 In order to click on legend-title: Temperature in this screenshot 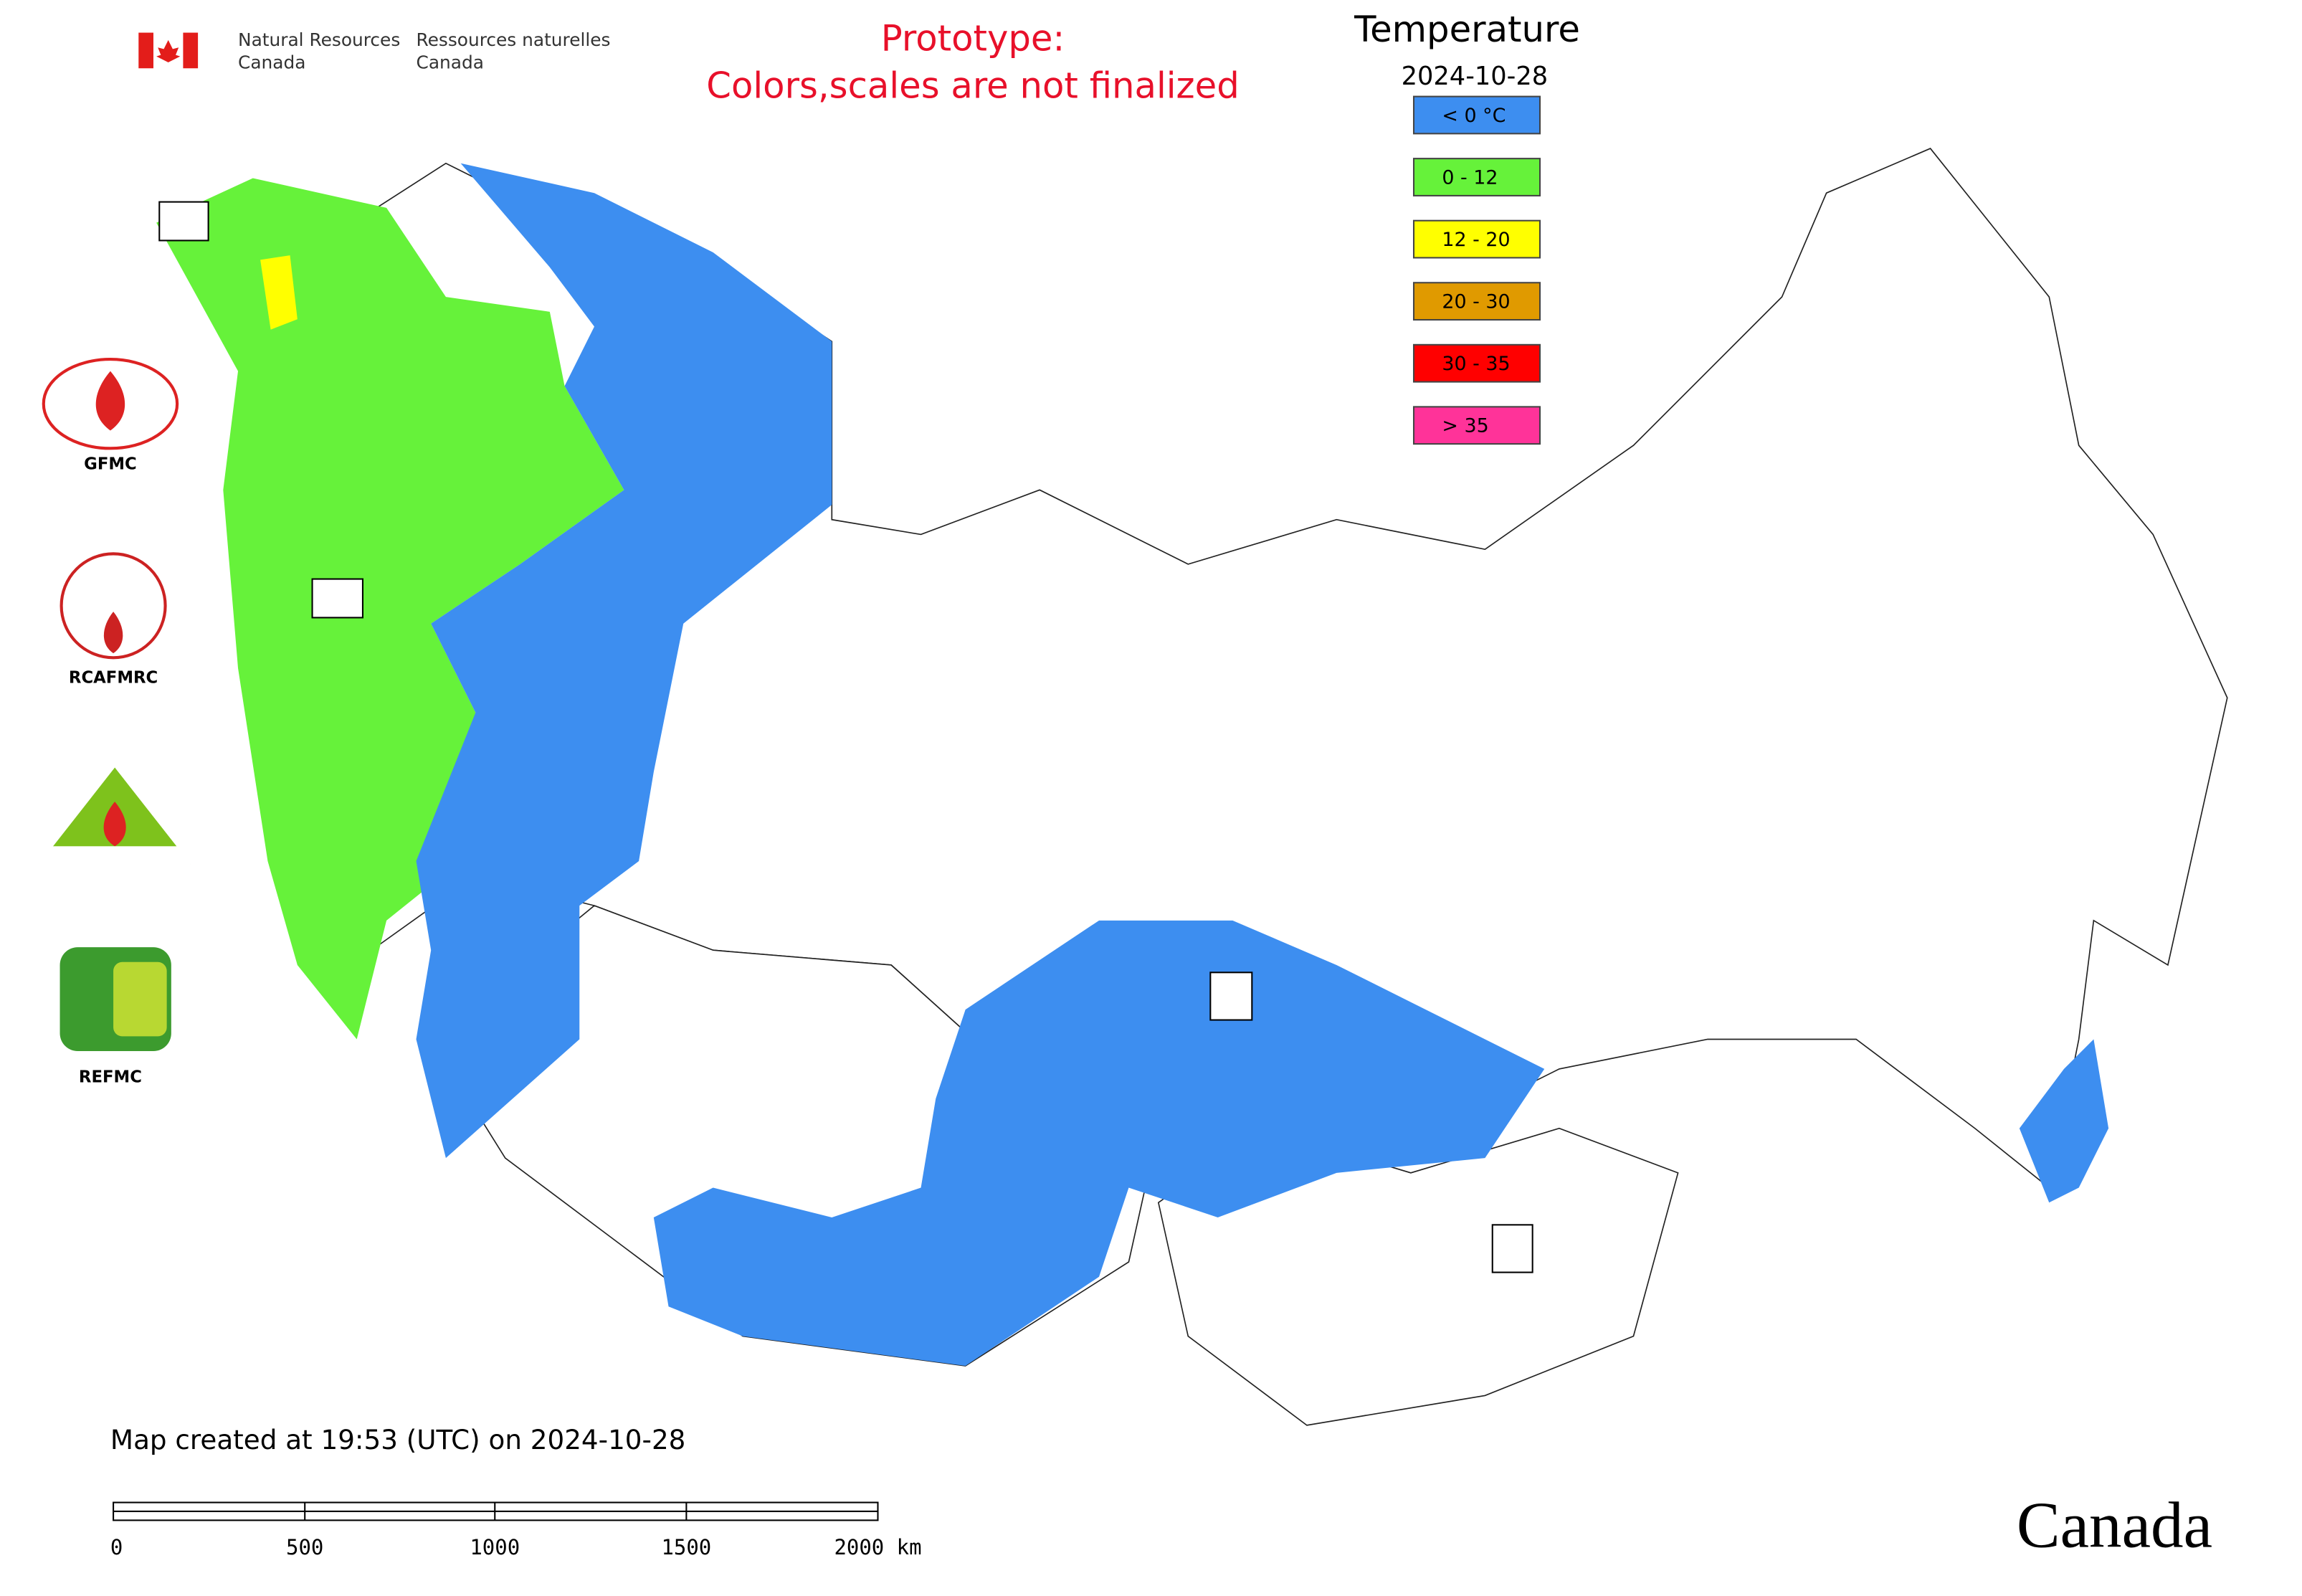, I will do `click(1467, 29)`.